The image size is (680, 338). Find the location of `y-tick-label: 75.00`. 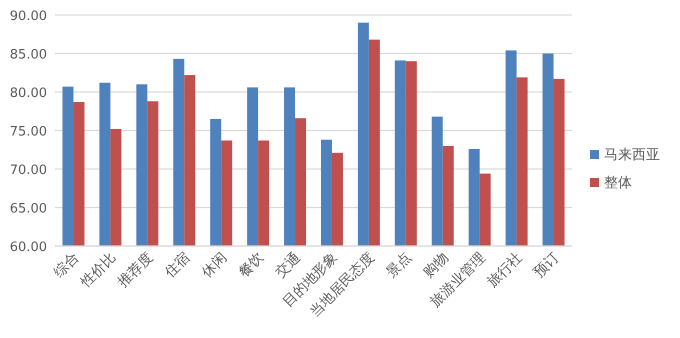

y-tick-label: 75.00 is located at coordinates (28, 132).